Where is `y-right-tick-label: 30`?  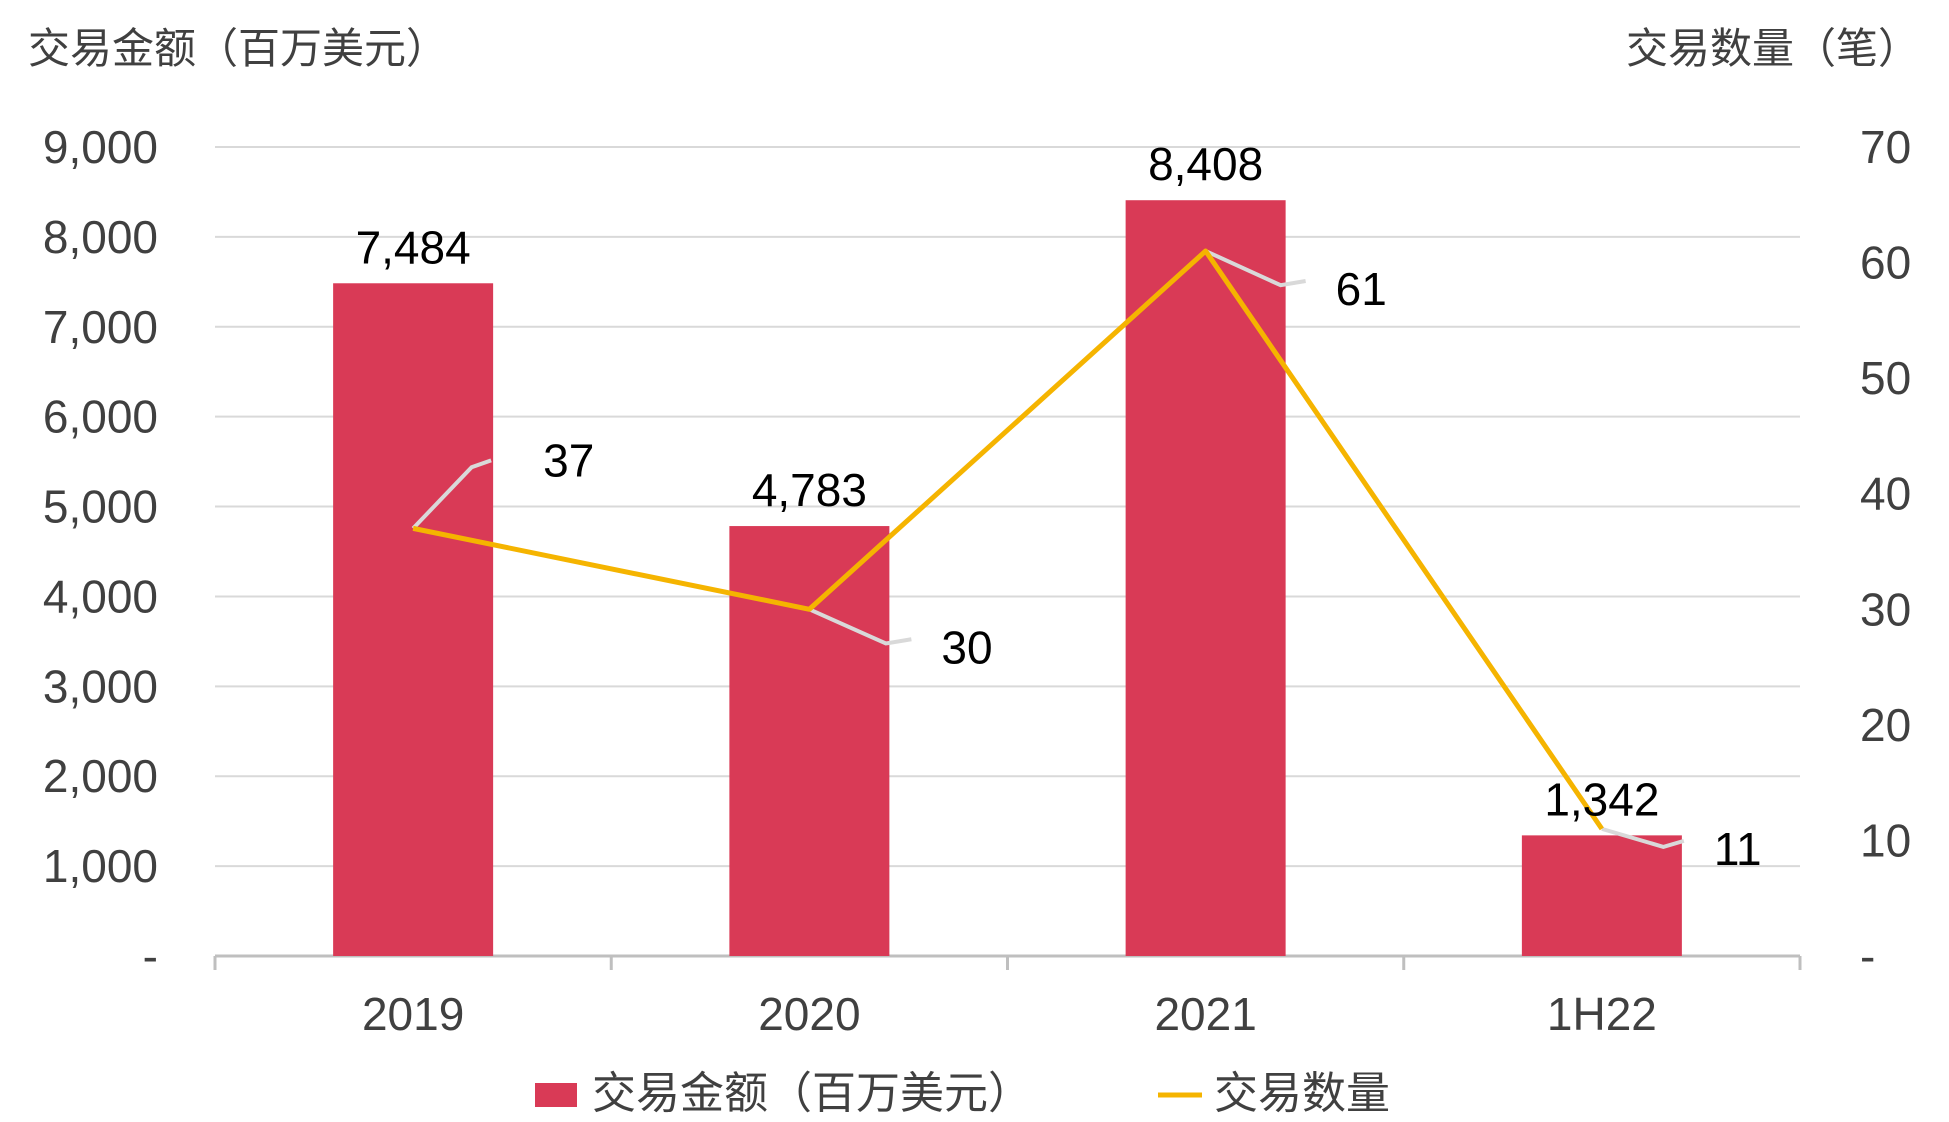 y-right-tick-label: 30 is located at coordinates (1885, 609).